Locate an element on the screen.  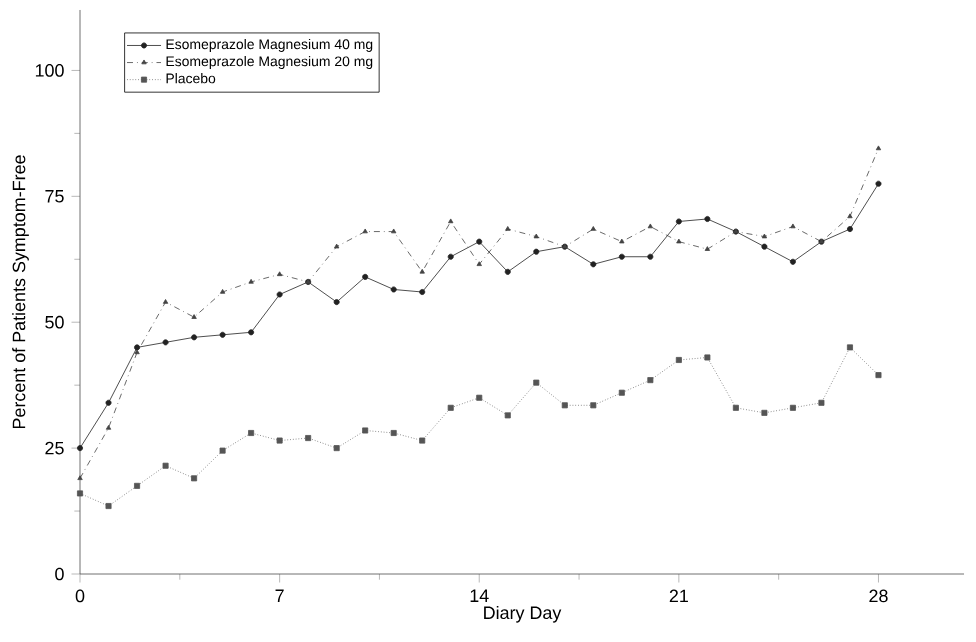
y-tick-label: 0 is located at coordinates (59, 574).